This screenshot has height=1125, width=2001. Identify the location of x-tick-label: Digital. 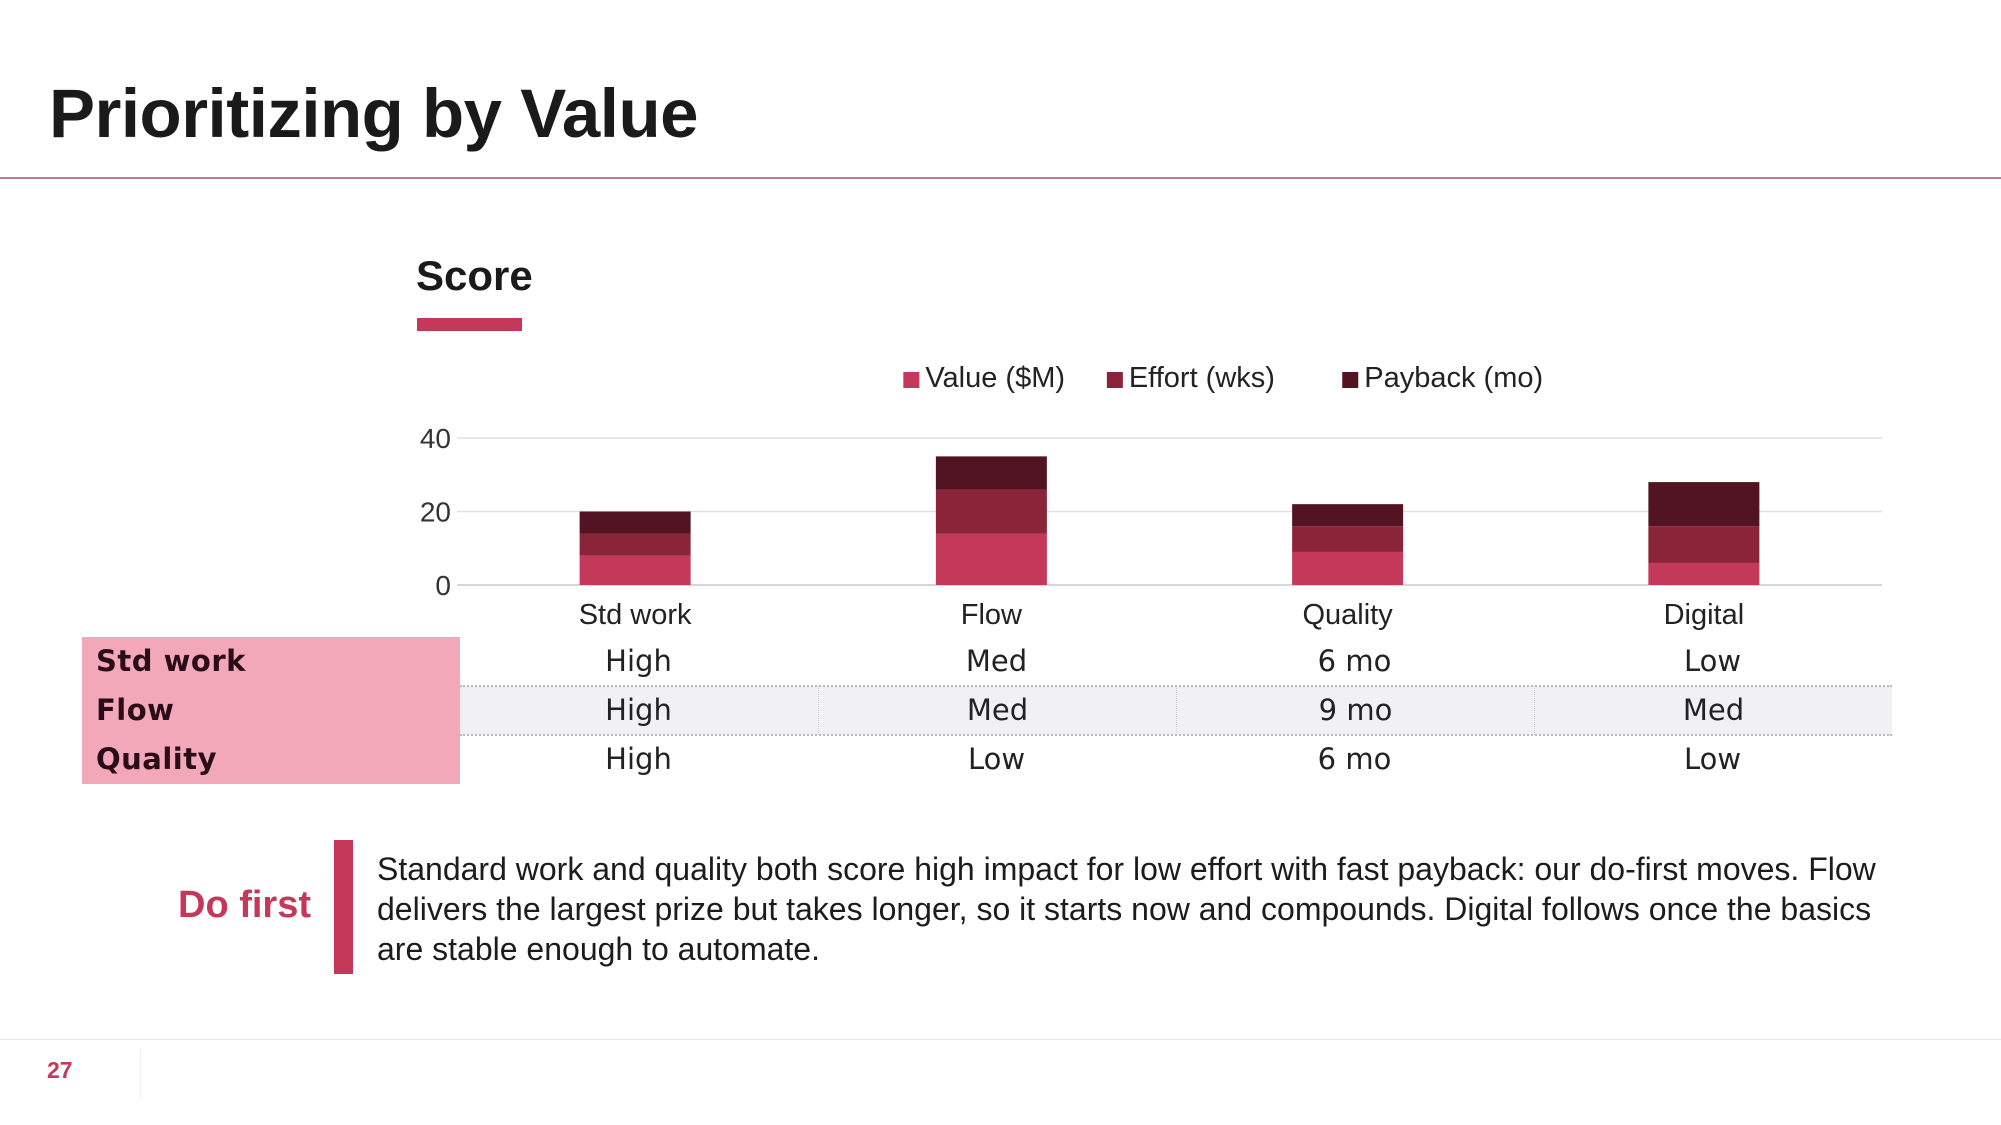
(1704, 615).